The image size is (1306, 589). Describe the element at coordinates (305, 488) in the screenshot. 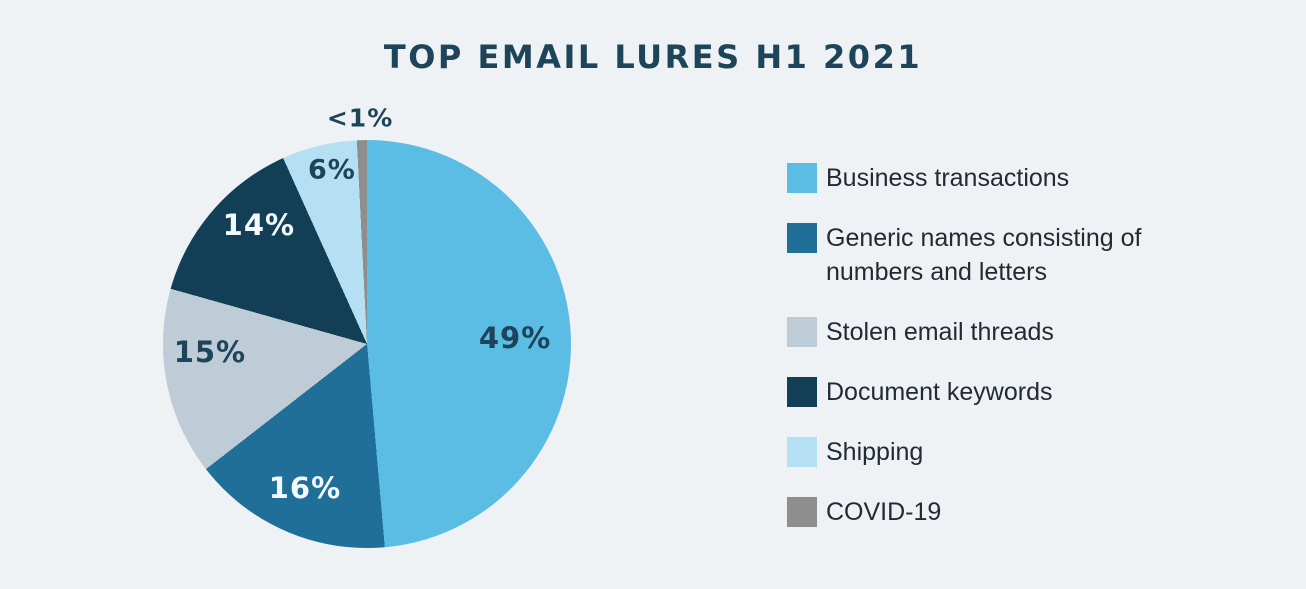

I see `slice-label: 16%` at that location.